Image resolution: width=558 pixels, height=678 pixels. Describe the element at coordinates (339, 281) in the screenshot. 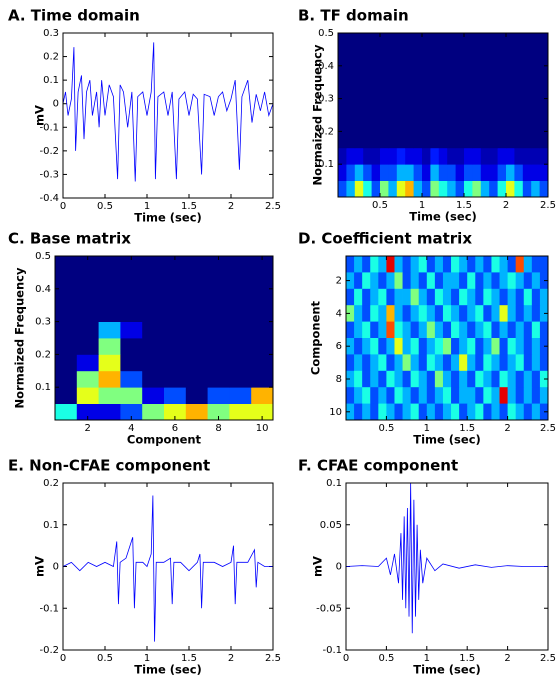

I see `y-tick-label: 2` at that location.